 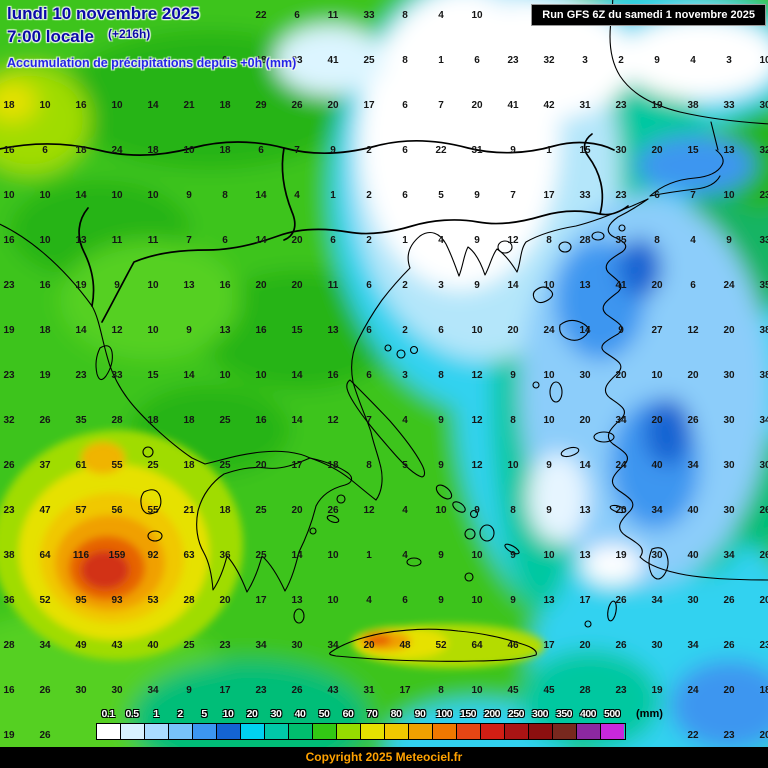 What do you see at coordinates (156, 714) in the screenshot?
I see `legend-value-label: 1` at bounding box center [156, 714].